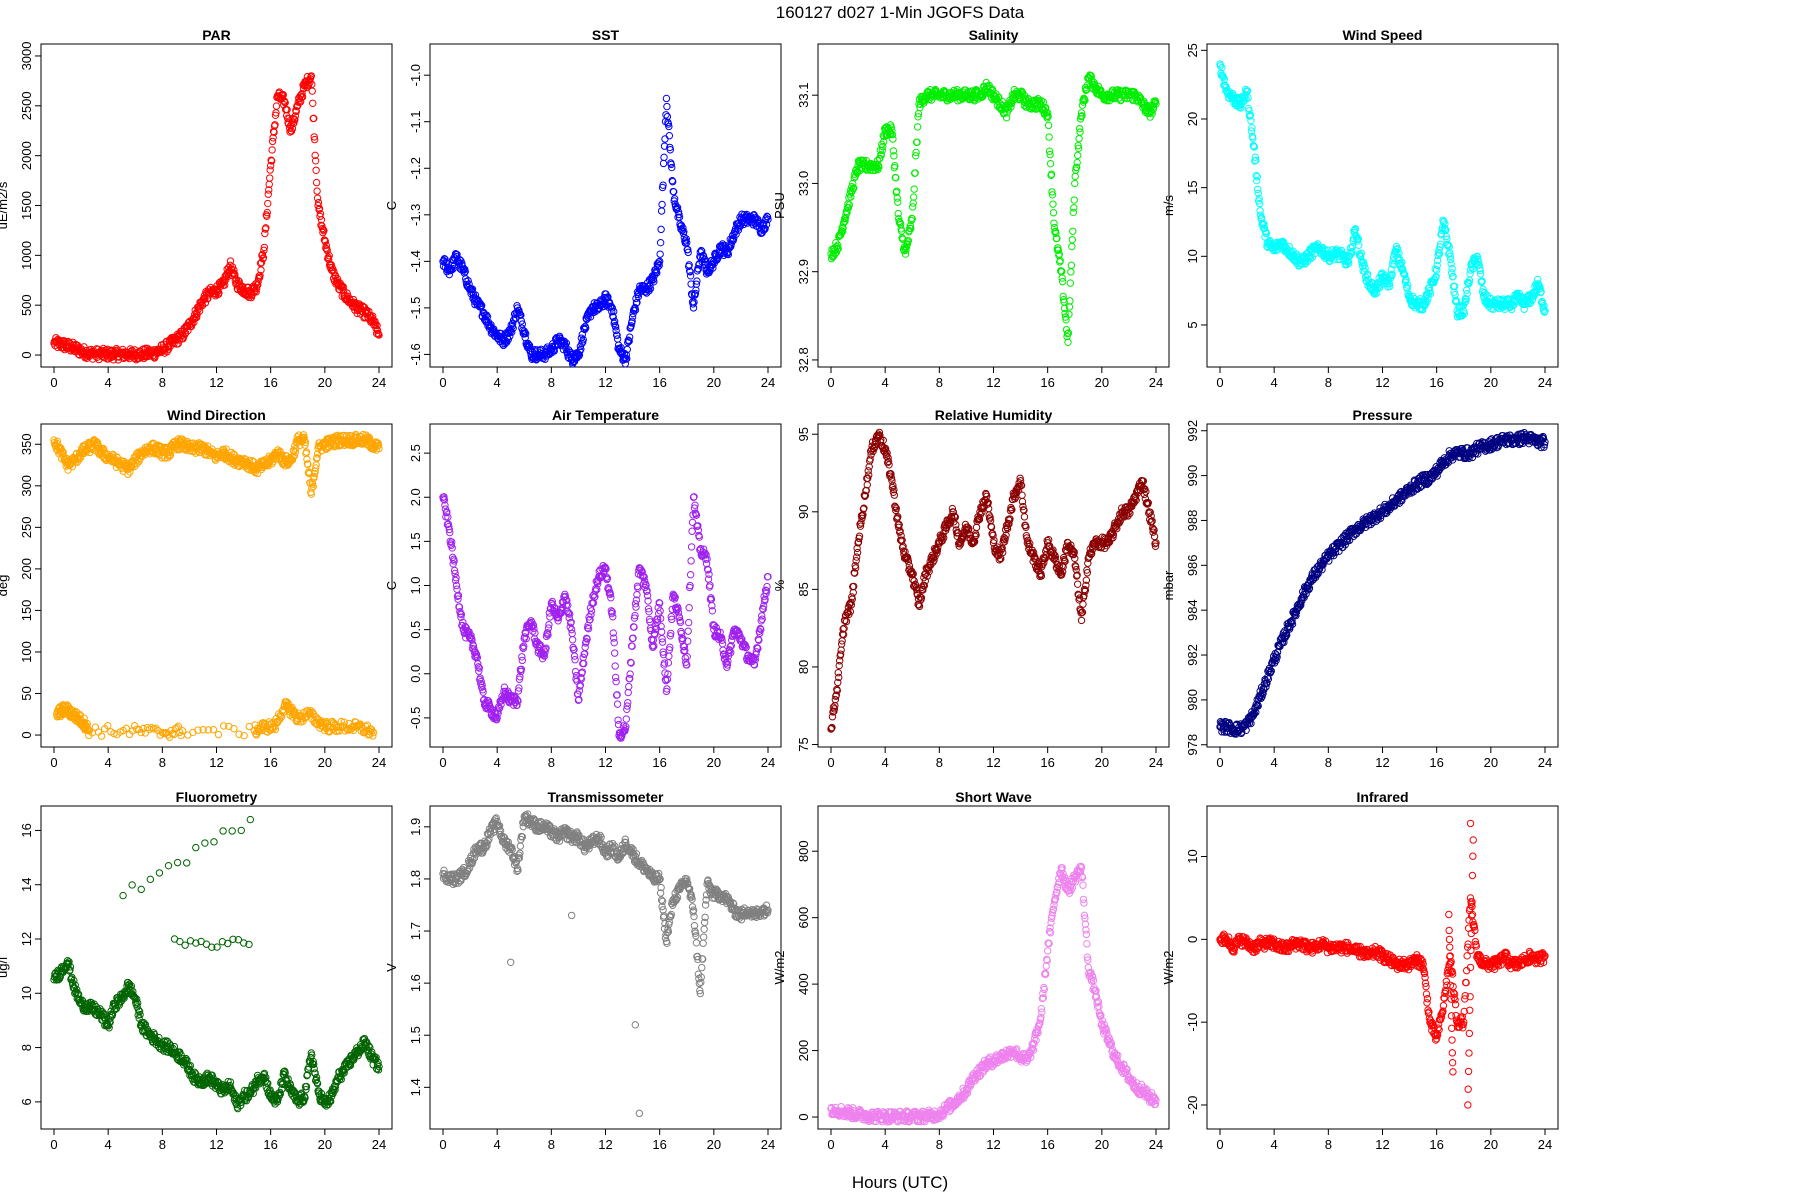 The height and width of the screenshot is (1200, 1800). Describe the element at coordinates (26, 611) in the screenshot. I see `y-tick-label: 150` at that location.